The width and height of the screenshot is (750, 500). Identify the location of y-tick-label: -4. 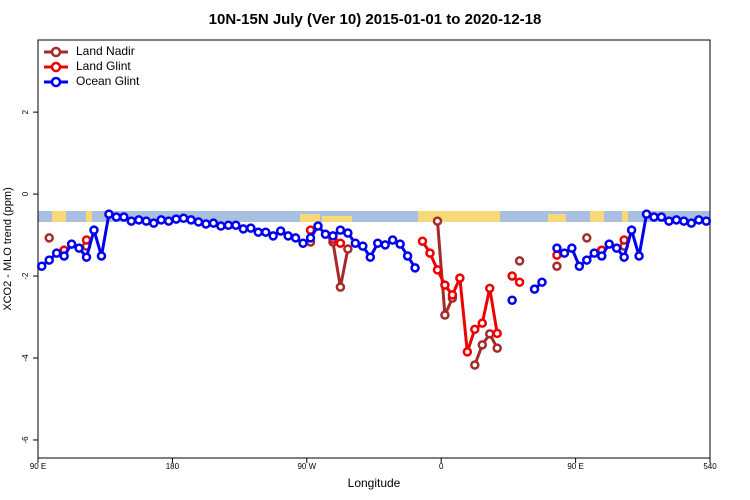
(25, 358).